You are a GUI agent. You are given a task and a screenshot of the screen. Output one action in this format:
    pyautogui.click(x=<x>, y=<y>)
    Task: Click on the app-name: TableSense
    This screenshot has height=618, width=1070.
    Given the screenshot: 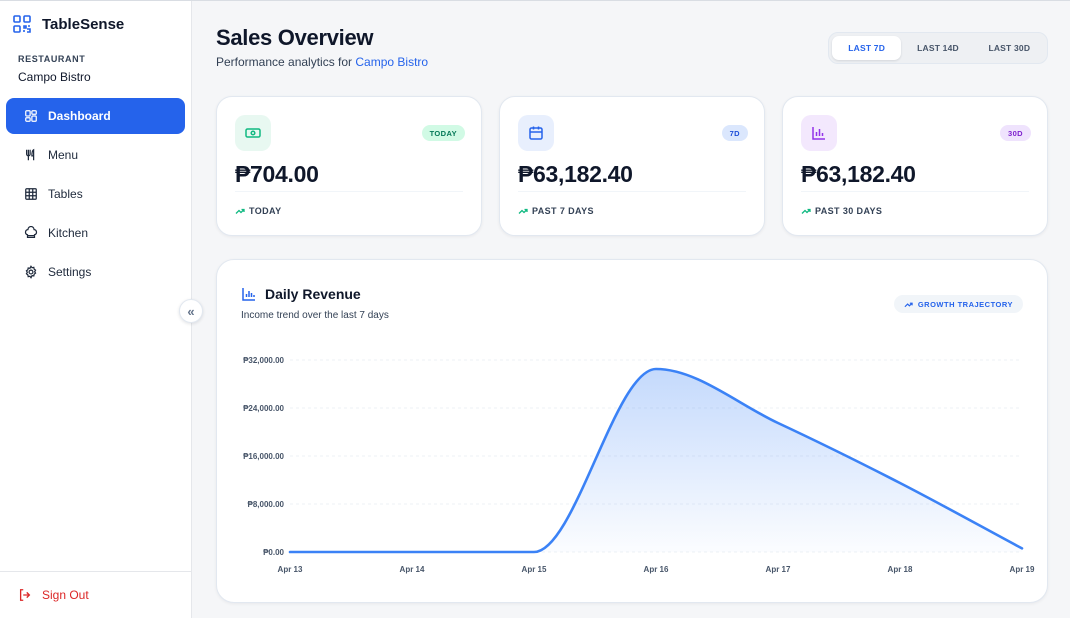 What is the action you would take?
    pyautogui.click(x=83, y=24)
    